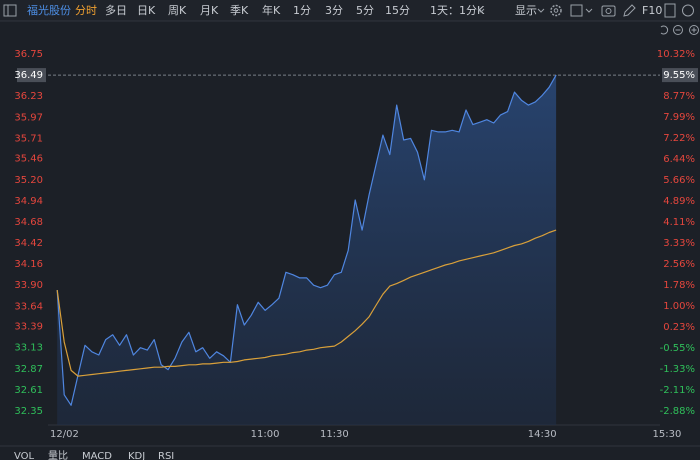 Image resolution: width=700 pixels, height=460 pixels. Describe the element at coordinates (58, 455) in the screenshot. I see `indicator-tab: 量比` at that location.